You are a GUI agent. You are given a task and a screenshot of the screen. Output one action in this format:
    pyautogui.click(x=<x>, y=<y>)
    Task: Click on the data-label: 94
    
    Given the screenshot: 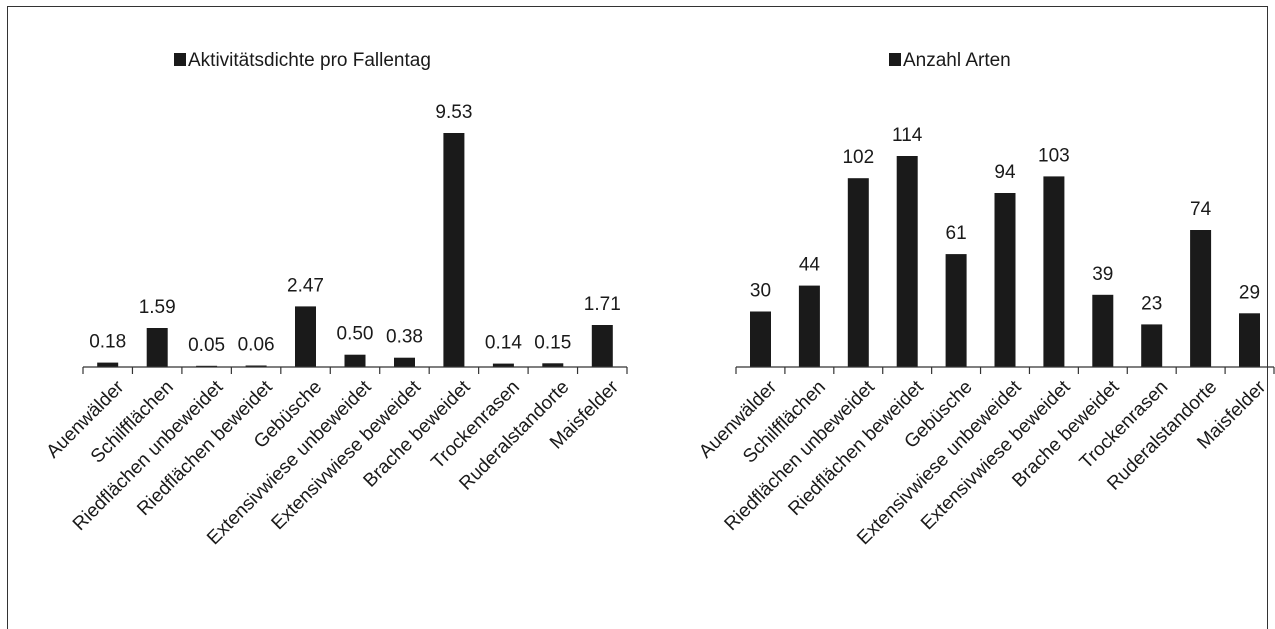 What is the action you would take?
    pyautogui.click(x=1005, y=172)
    